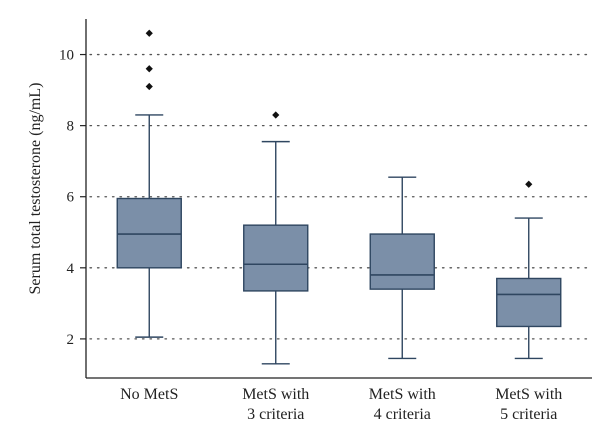 The height and width of the screenshot is (448, 600). I want to click on y-tick-label: 4, so click(71, 269).